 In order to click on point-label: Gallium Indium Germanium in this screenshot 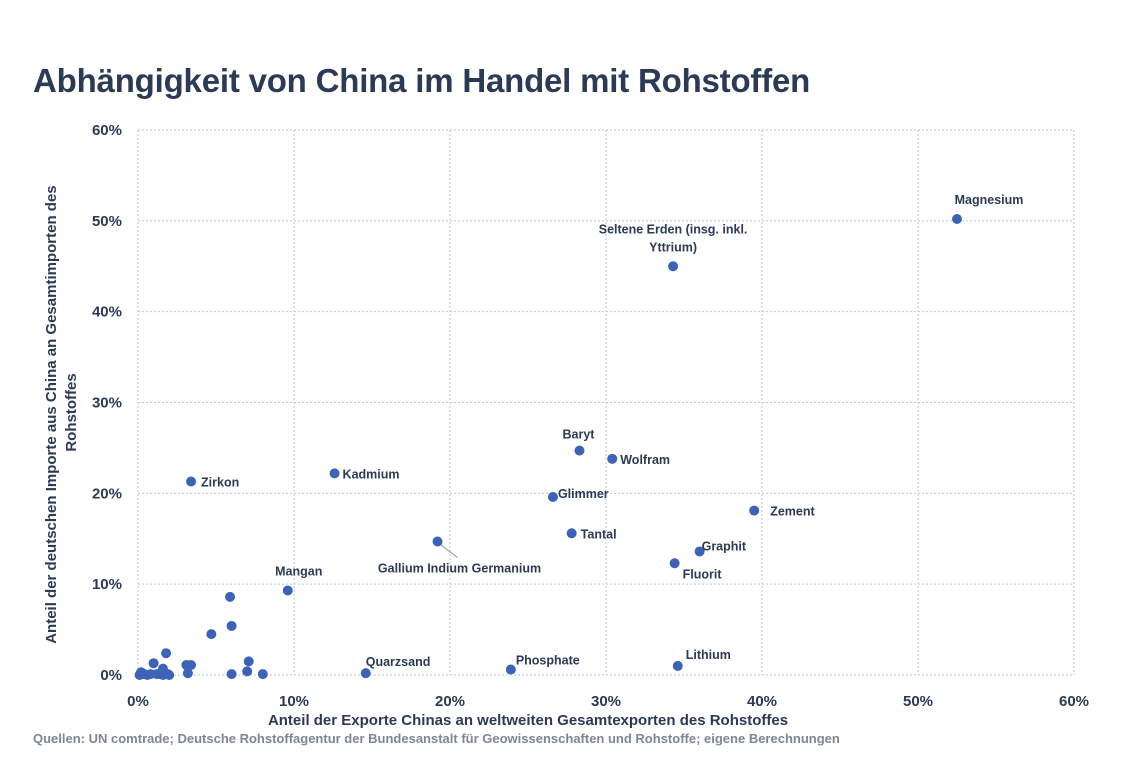, I will do `click(459, 568)`.